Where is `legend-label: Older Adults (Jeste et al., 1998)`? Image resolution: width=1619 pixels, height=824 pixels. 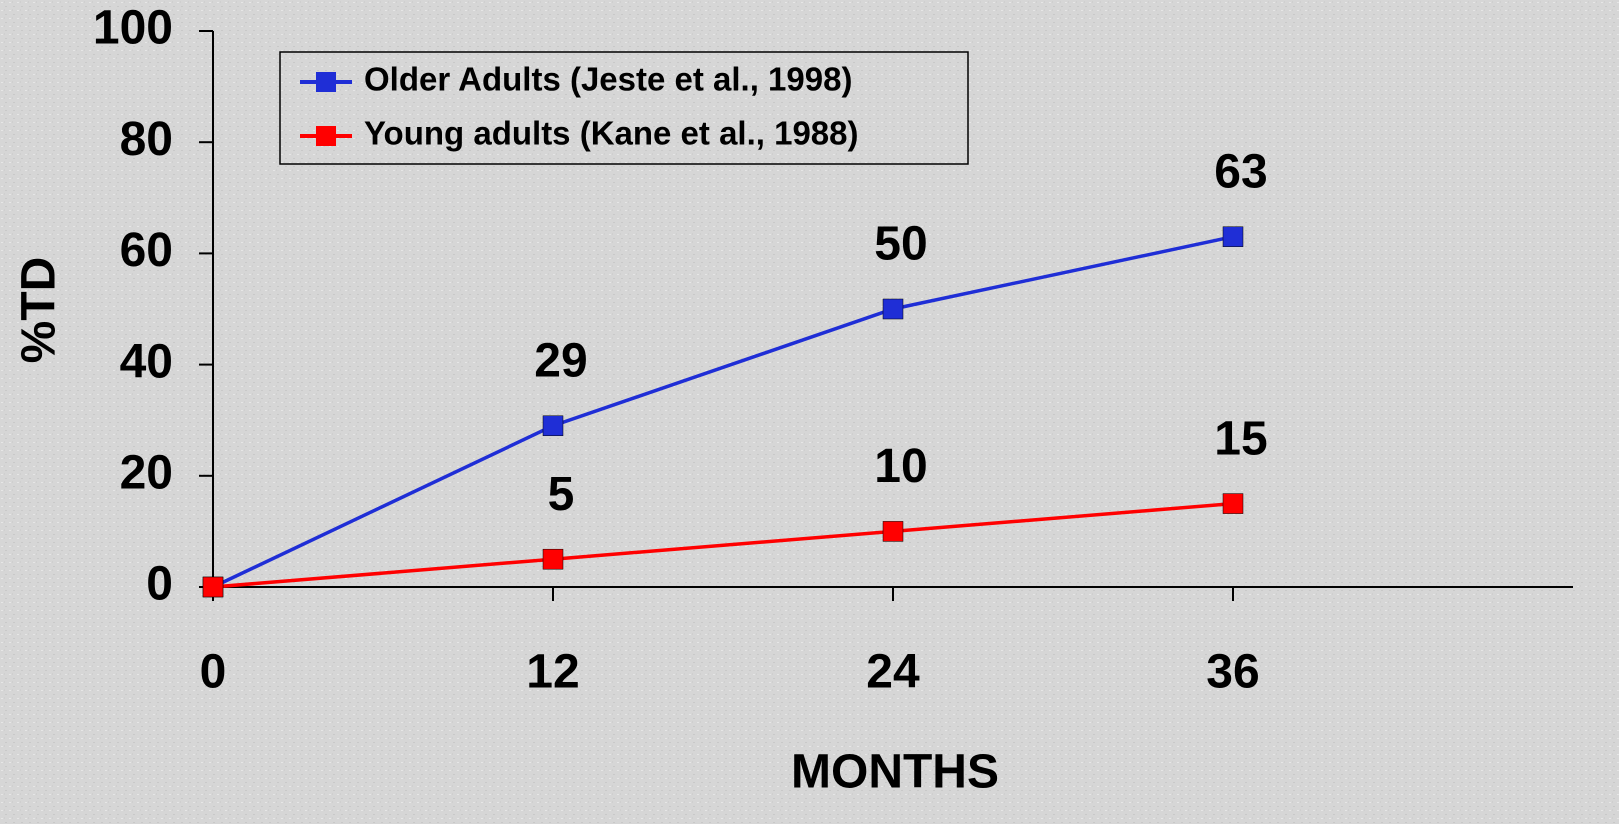 legend-label: Older Adults (Jeste et al., 1998) is located at coordinates (608, 79).